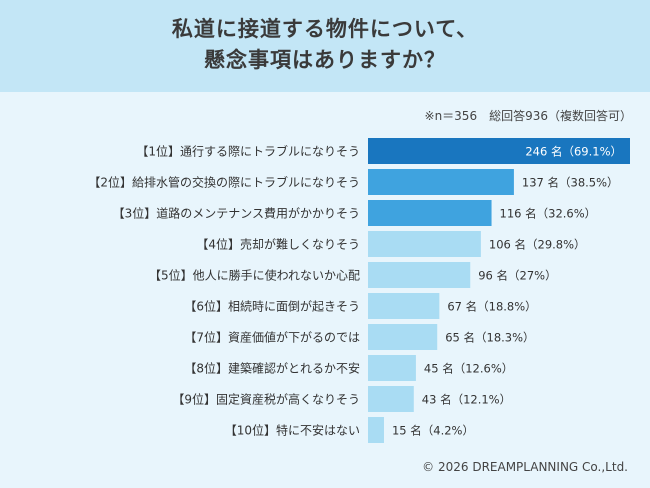 The height and width of the screenshot is (488, 650). I want to click on value-label-3: 116 名（32.6%）, so click(548, 214).